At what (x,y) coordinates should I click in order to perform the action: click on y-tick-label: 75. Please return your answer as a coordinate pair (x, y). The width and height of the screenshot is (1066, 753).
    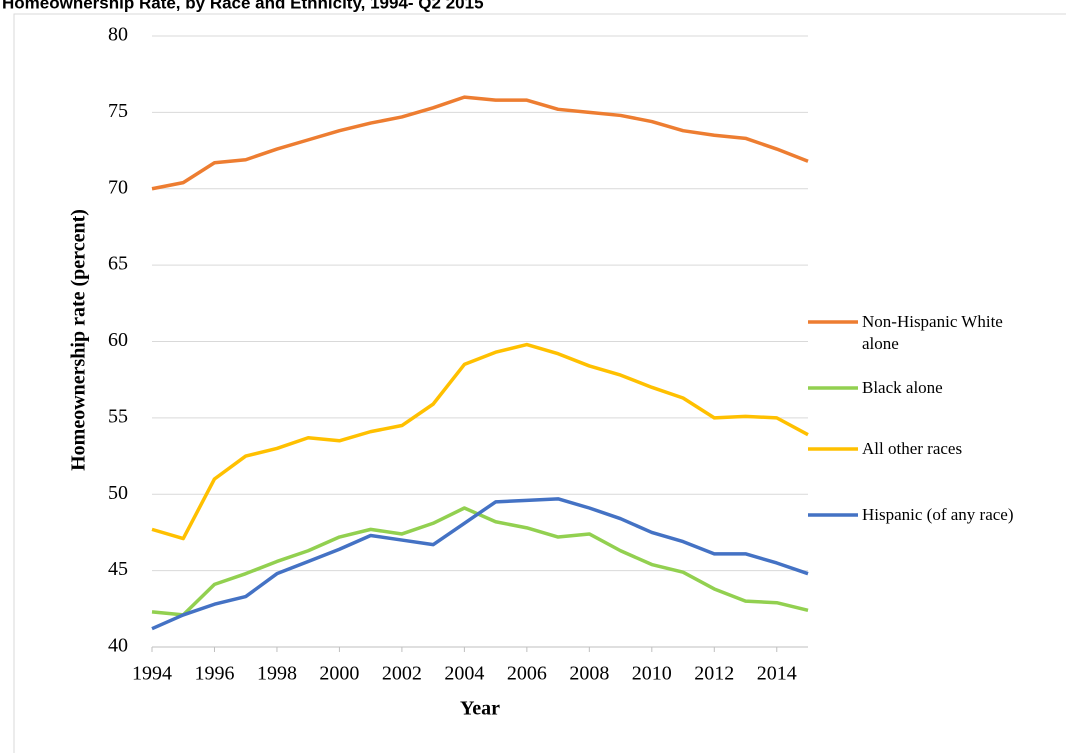
    Looking at the image, I should click on (118, 111).